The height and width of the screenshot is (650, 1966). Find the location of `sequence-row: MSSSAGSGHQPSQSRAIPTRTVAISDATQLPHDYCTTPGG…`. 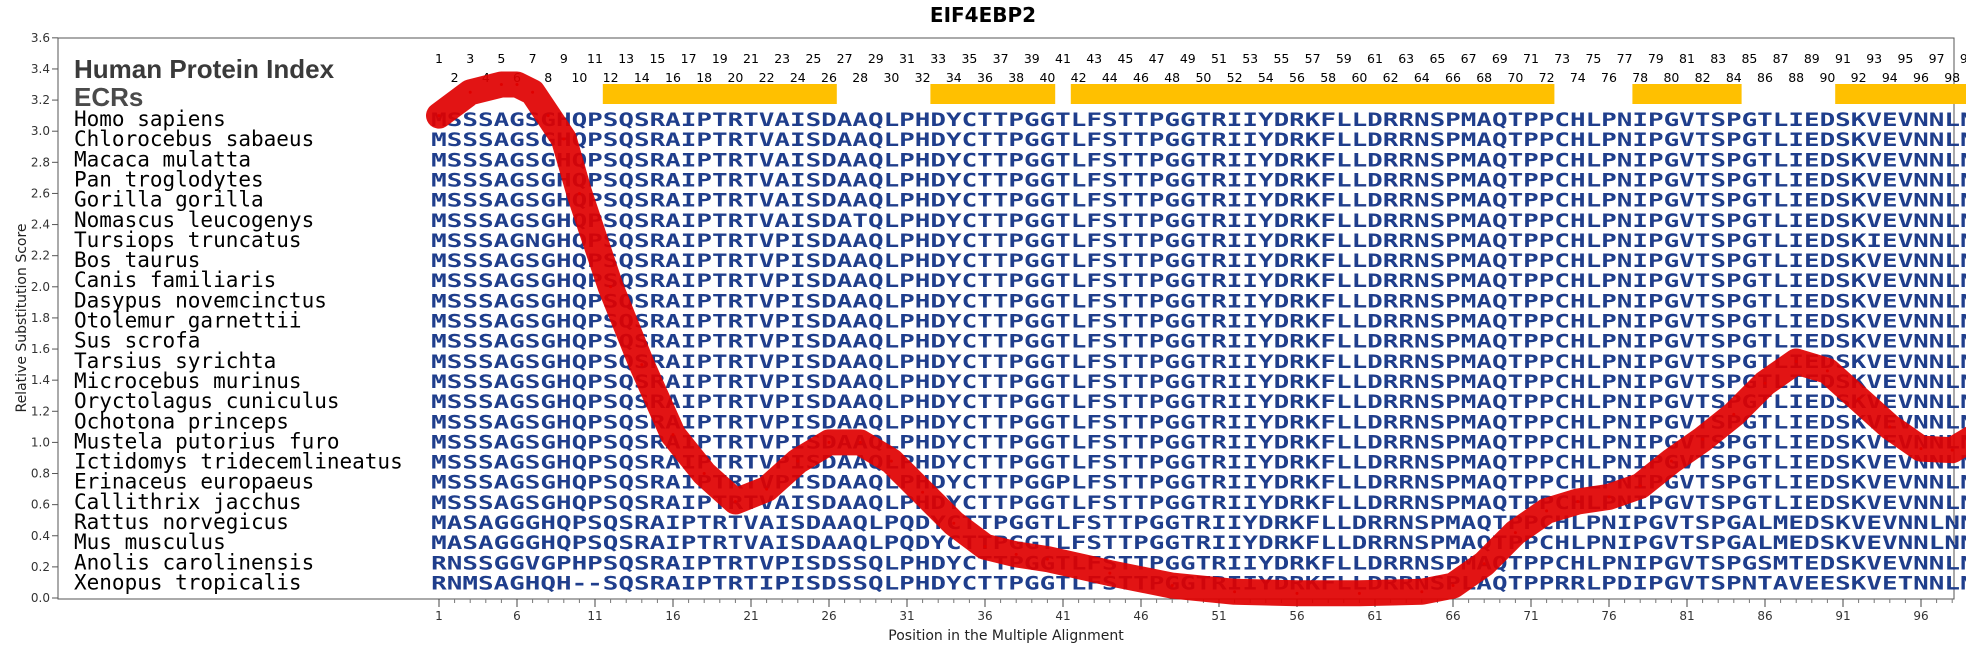

sequence-row: MSSSAGSGHQPSQSRAIPTRTVAISDATQLPHDYCTTPGG… is located at coordinates (1198, 221).